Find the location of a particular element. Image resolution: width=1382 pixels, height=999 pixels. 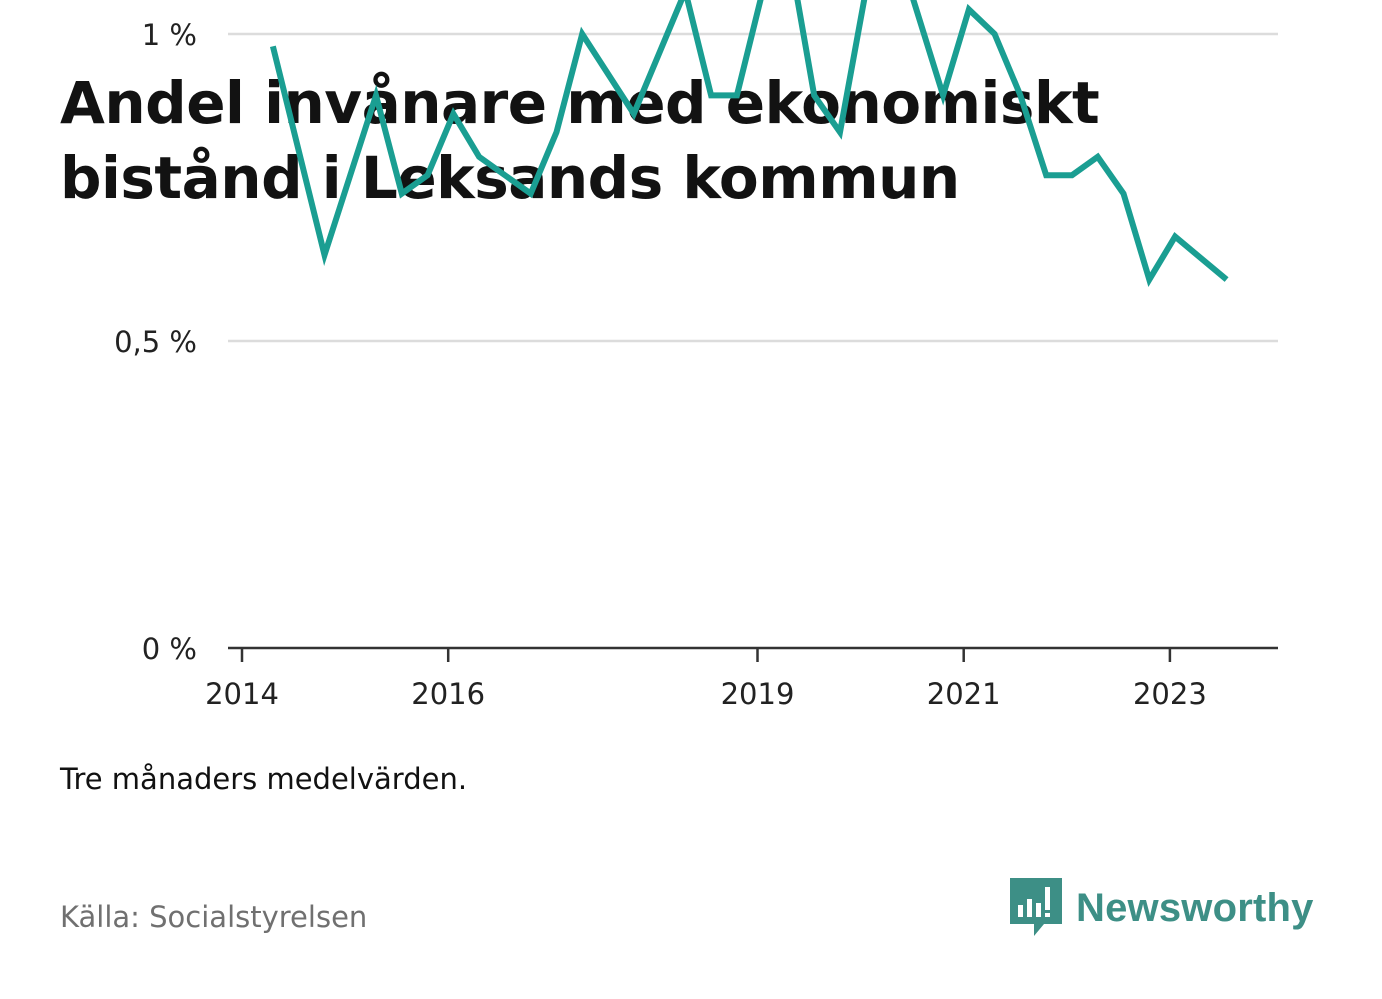

y-tick-label: 0,5 % is located at coordinates (155, 342).